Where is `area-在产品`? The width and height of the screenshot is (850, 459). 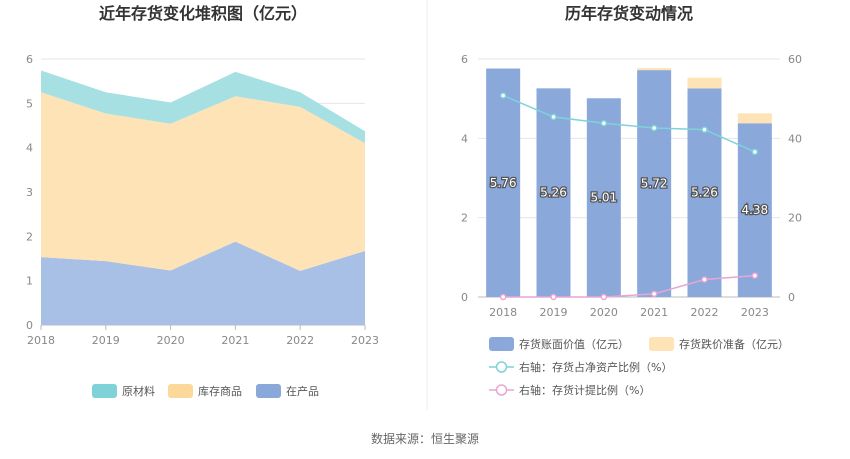
area-在产品 is located at coordinates (203, 283).